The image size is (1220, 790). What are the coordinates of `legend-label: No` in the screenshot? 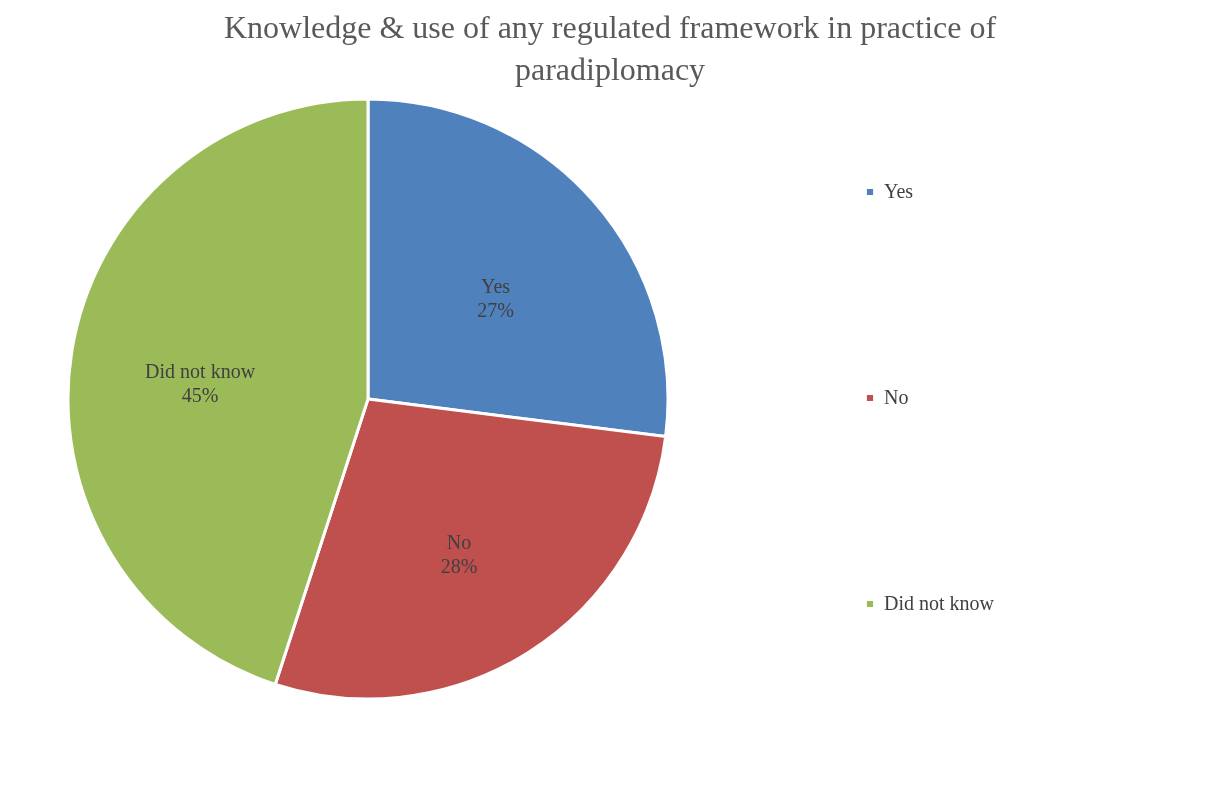 It's located at (896, 397).